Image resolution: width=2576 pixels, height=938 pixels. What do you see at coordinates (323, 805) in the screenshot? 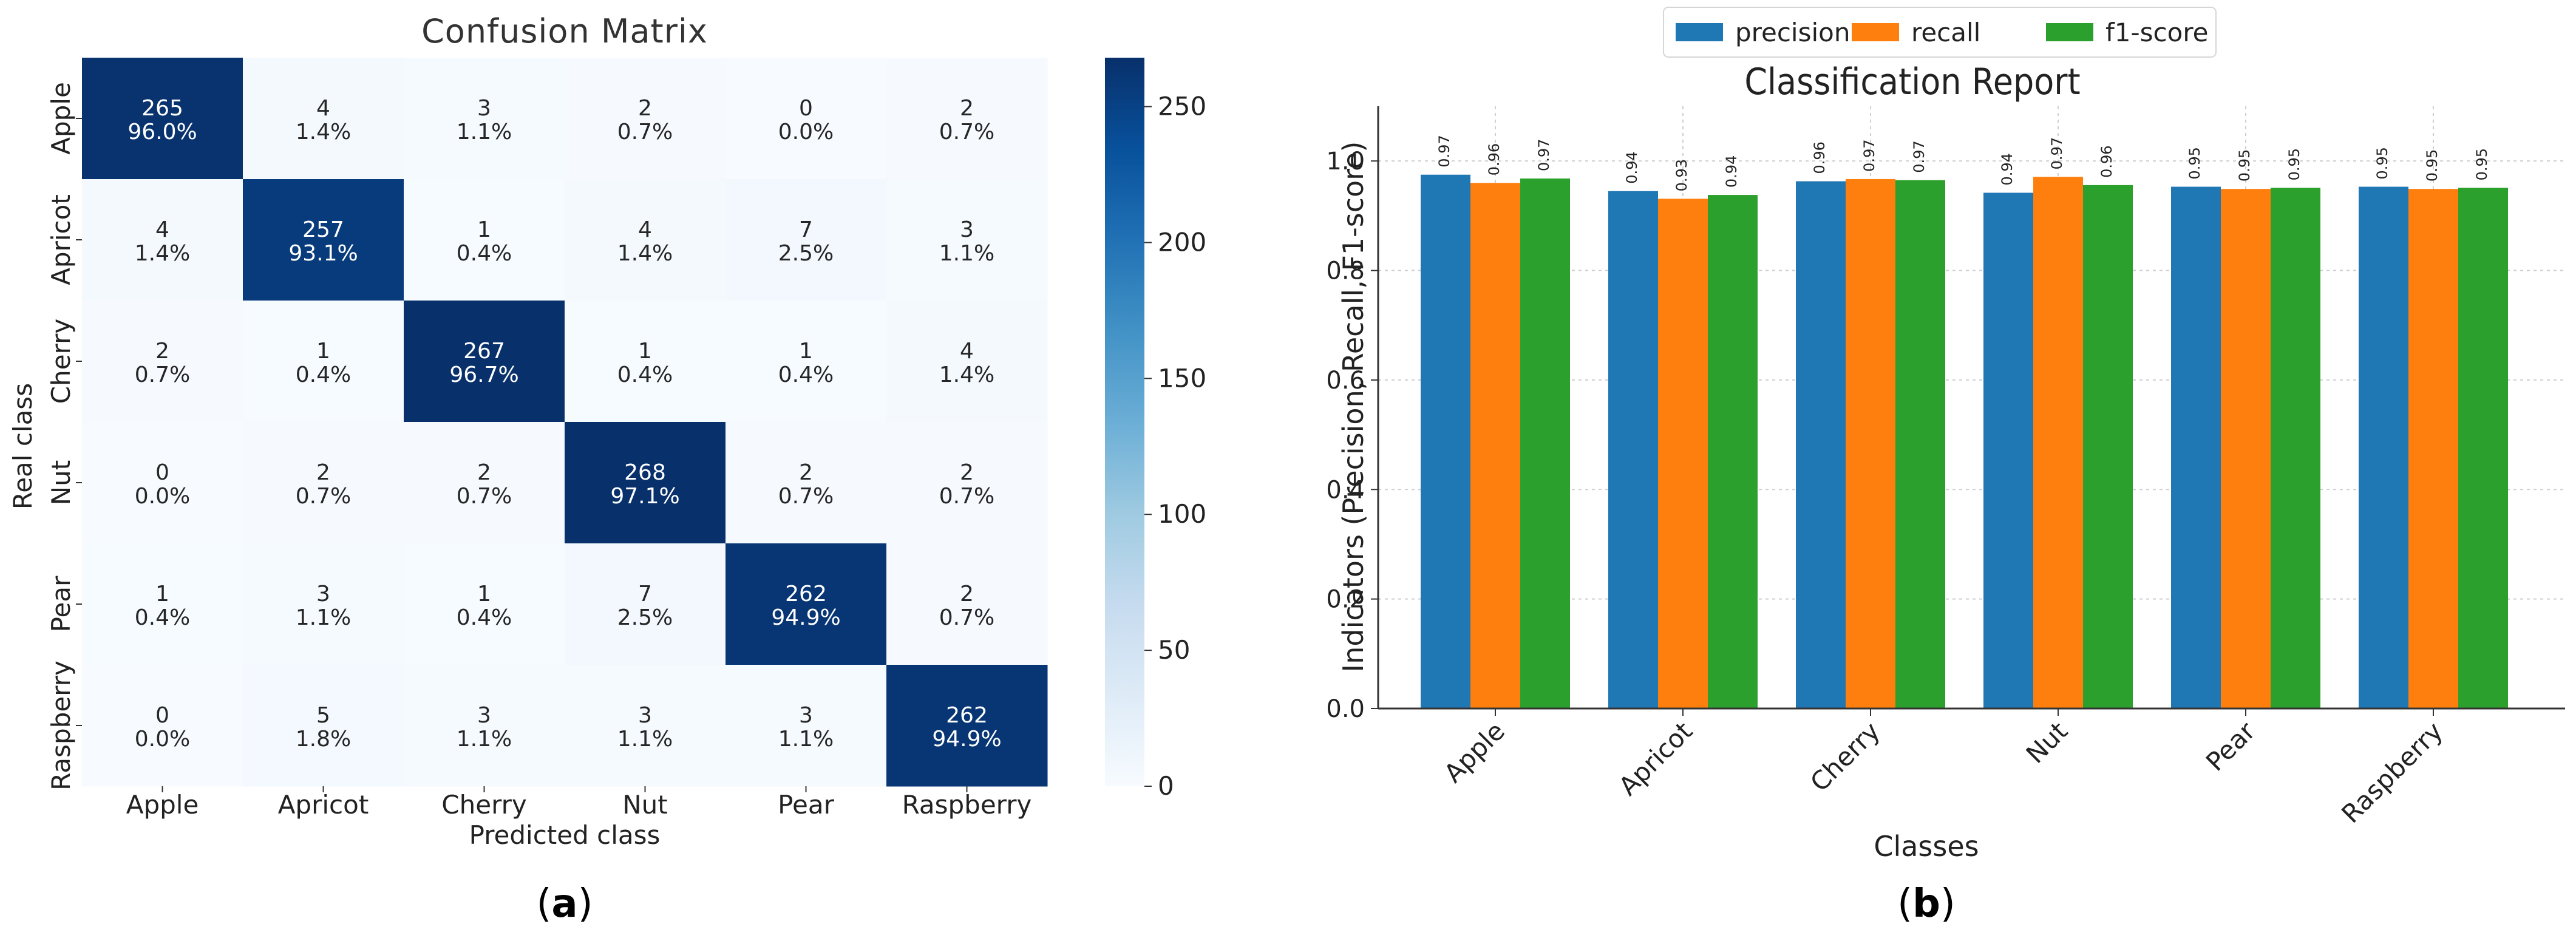
I see `confusion-xtick-label: Apricot` at bounding box center [323, 805].